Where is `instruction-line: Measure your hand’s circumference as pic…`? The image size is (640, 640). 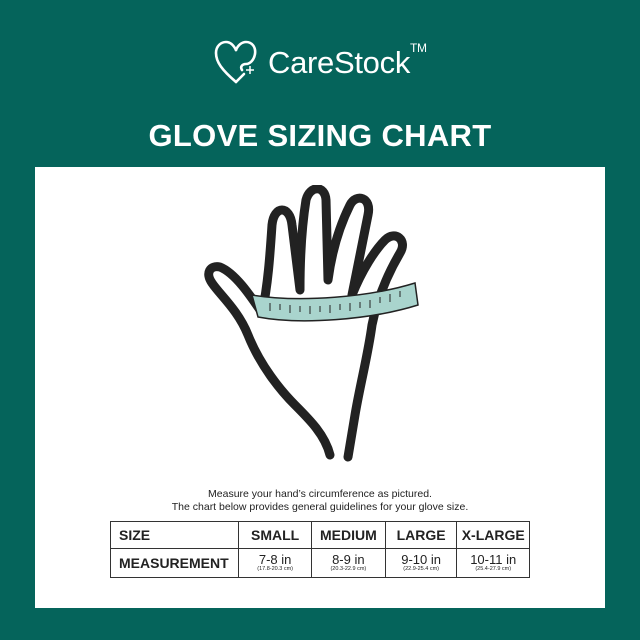
instruction-line: Measure your hand’s circumference as pic… is located at coordinates (320, 494).